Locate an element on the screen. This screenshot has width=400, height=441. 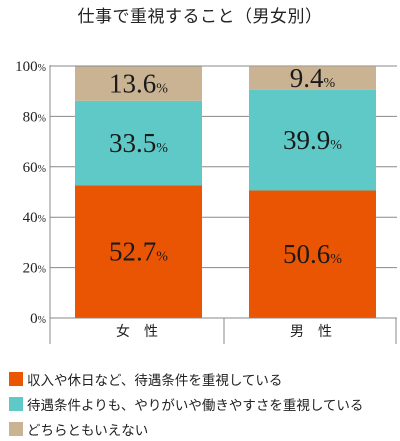
y-tick-label: 100% is located at coordinates (30, 67).